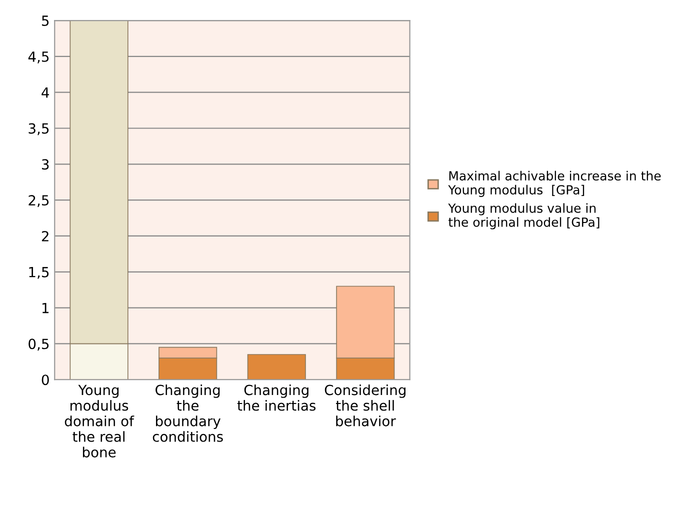  I want to click on y-tick-label: 3, so click(45, 164).